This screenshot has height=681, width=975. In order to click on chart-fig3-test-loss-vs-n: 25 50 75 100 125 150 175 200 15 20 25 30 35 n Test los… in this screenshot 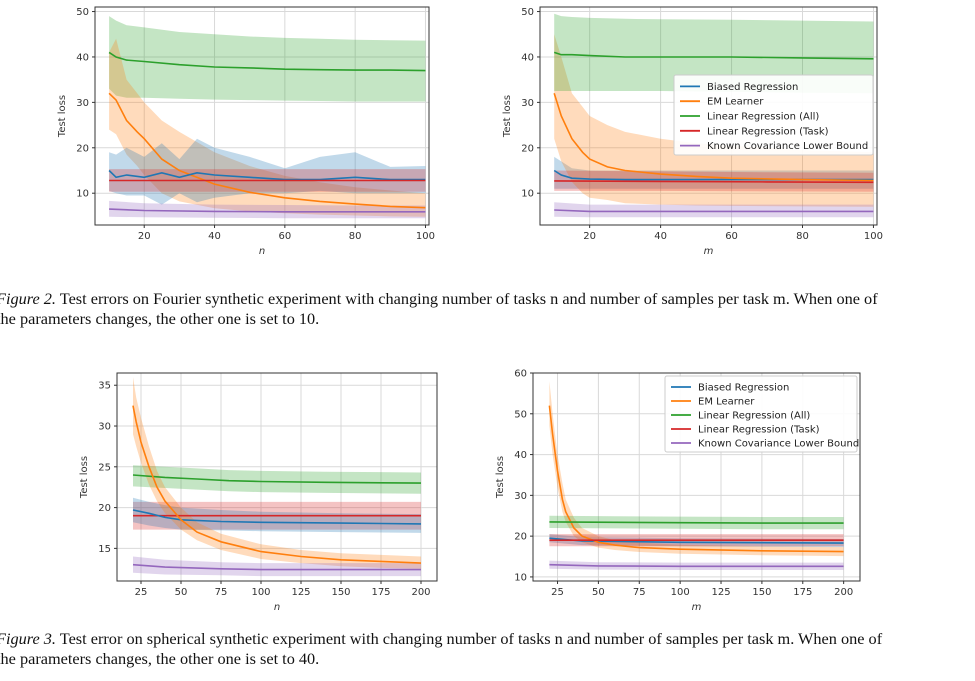, I will do `click(258, 492)`.